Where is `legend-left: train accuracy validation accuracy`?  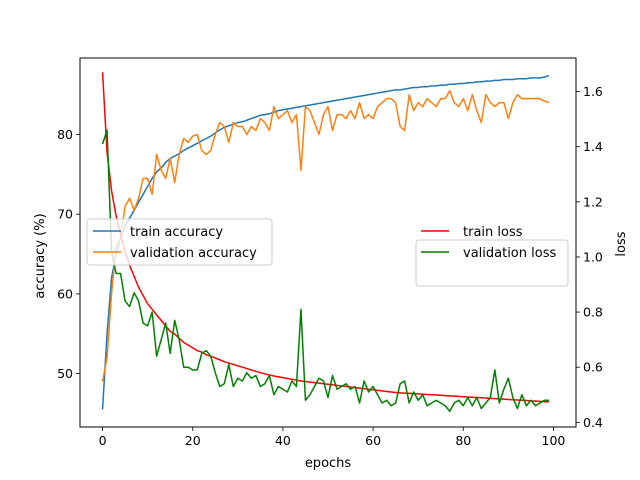
legend-left: train accuracy validation accuracy is located at coordinates (179, 242).